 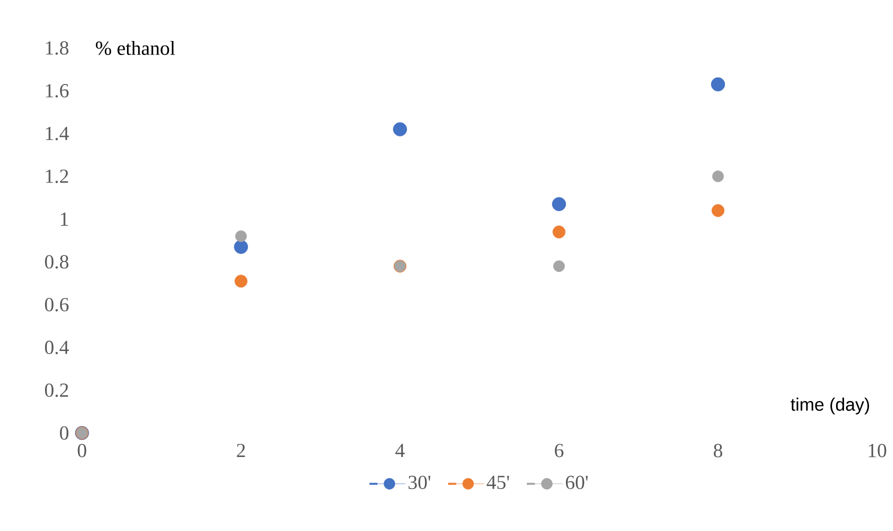 I want to click on x-tick-label: 4, so click(x=400, y=450).